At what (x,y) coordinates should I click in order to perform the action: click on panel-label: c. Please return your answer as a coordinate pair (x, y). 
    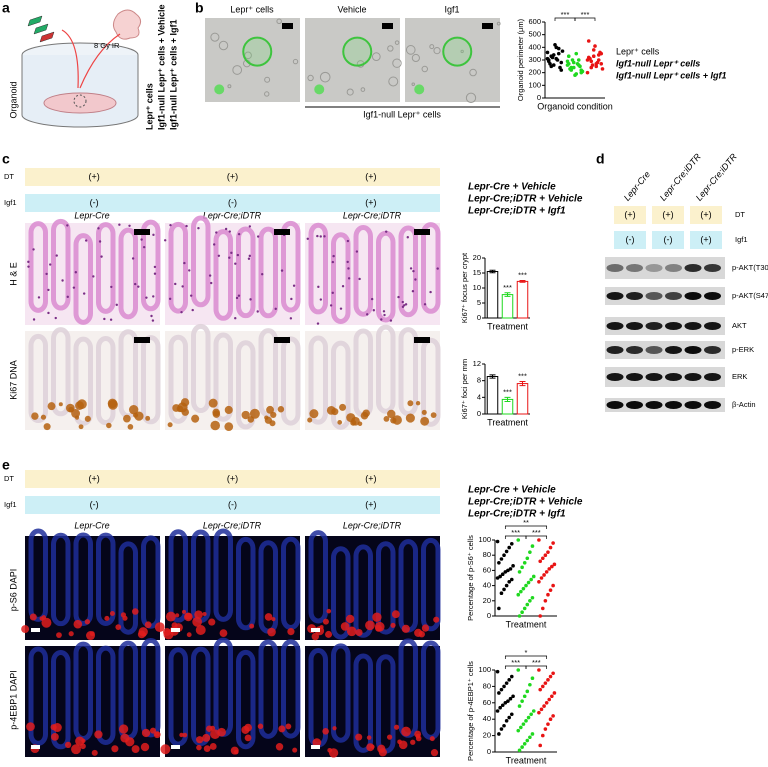
    Looking at the image, I should click on (6, 159).